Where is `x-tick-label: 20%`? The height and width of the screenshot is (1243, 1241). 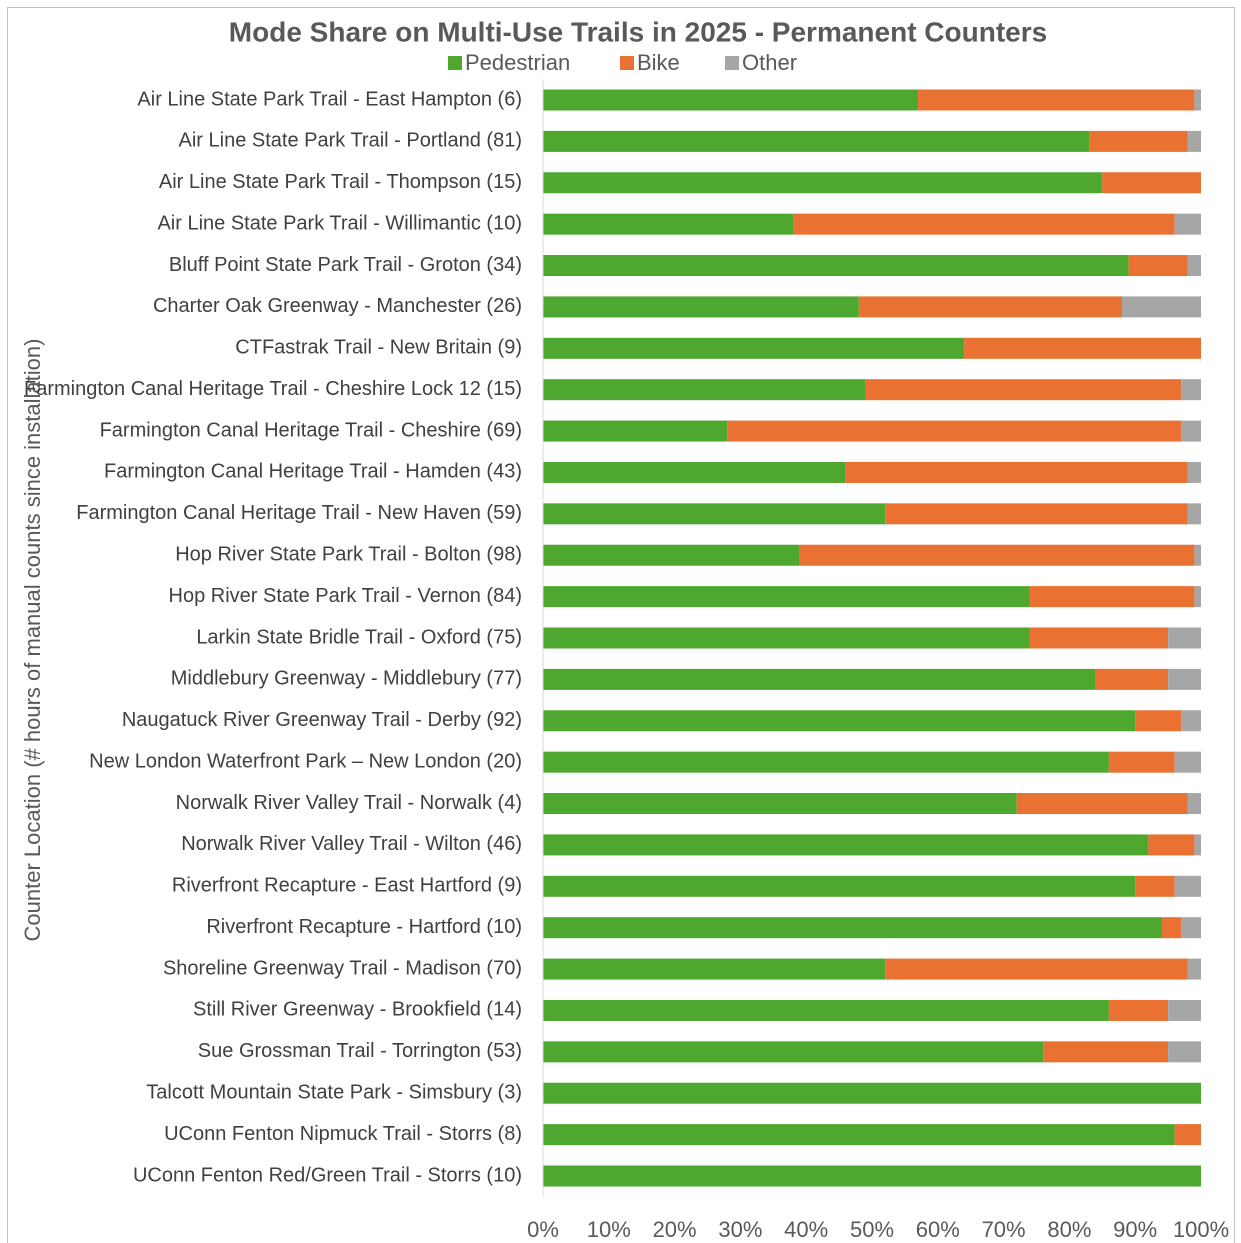
x-tick-label: 20% is located at coordinates (675, 1229).